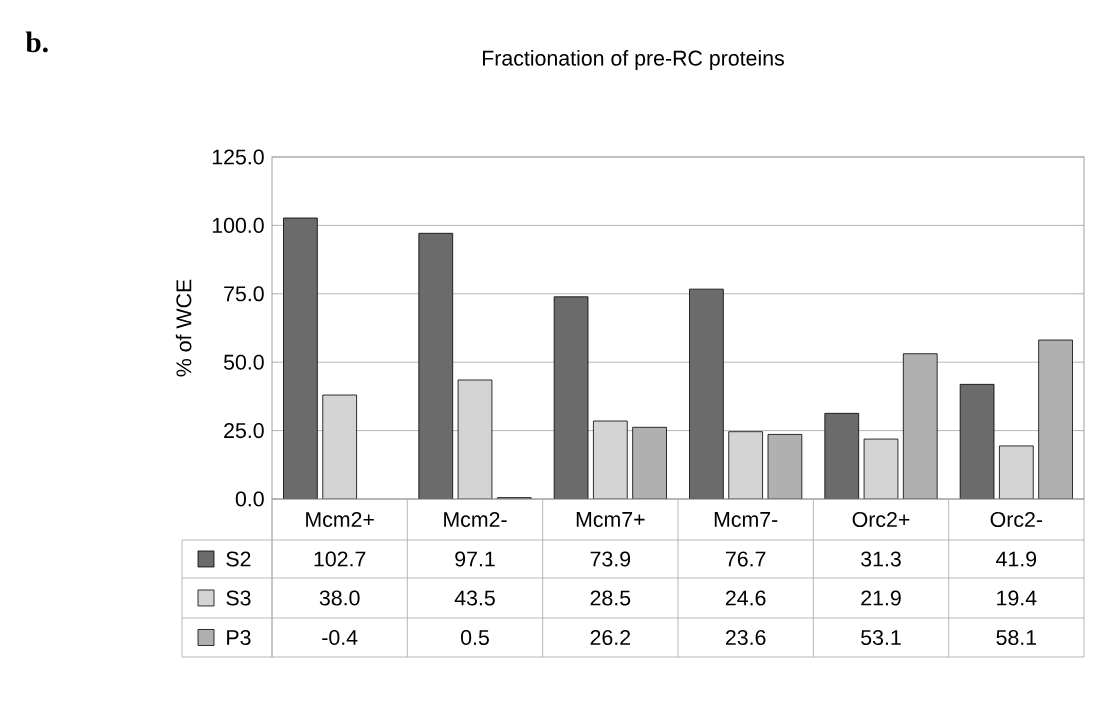  I want to click on text: -0.4, so click(340, 637).